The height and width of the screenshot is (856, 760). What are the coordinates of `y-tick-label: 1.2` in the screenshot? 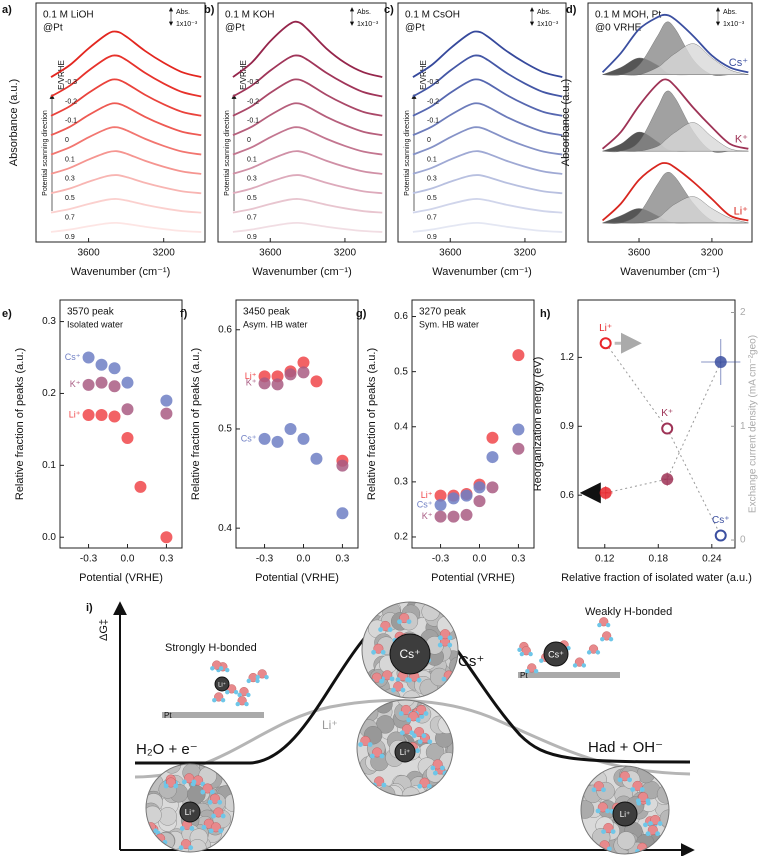 It's located at (567, 357).